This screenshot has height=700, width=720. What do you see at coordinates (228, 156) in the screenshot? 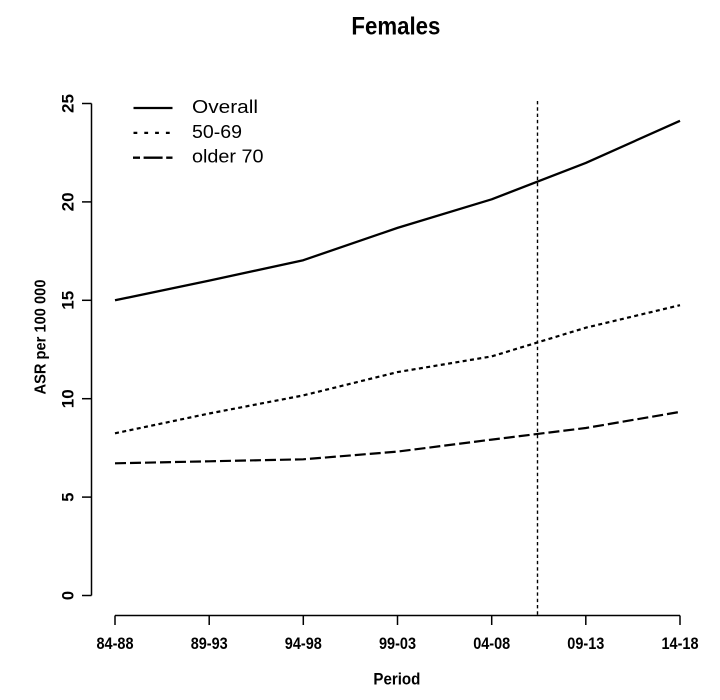
I see `svg-text: older 70` at bounding box center [228, 156].